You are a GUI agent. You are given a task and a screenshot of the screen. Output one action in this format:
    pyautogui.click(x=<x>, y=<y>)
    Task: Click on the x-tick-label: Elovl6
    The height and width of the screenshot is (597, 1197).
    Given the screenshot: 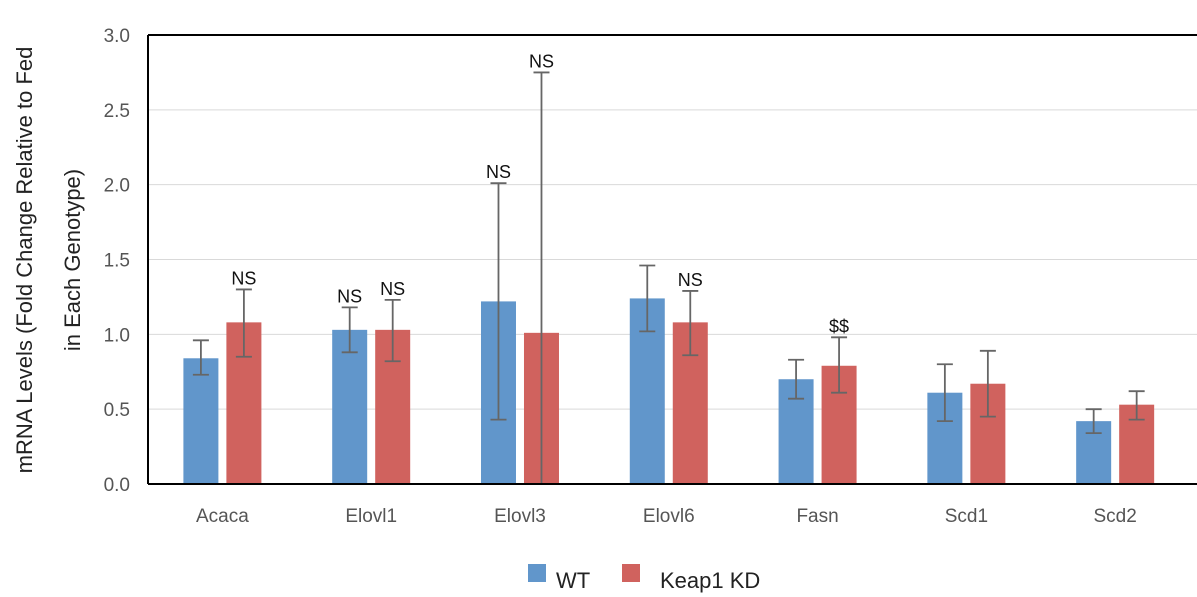 What is the action you would take?
    pyautogui.click(x=669, y=516)
    